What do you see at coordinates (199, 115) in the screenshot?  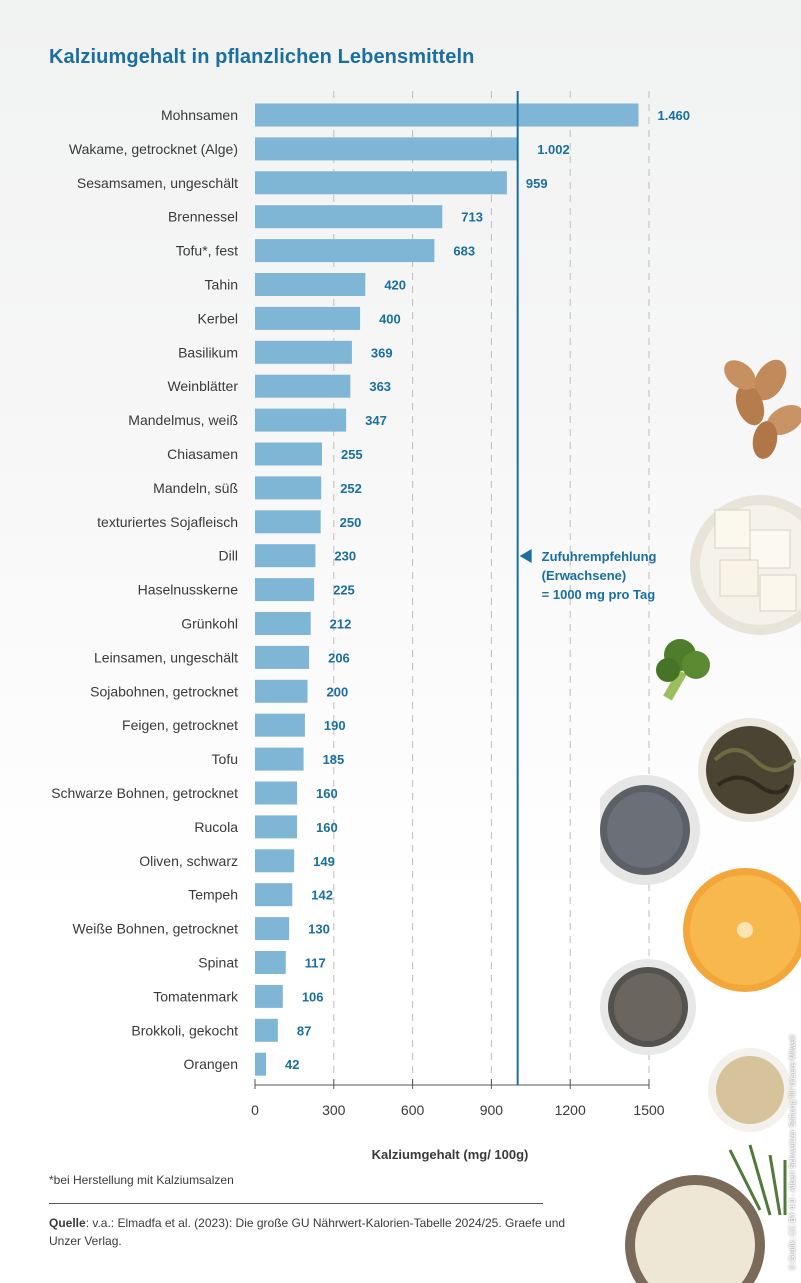 I see `category-label: Mohnsamen` at bounding box center [199, 115].